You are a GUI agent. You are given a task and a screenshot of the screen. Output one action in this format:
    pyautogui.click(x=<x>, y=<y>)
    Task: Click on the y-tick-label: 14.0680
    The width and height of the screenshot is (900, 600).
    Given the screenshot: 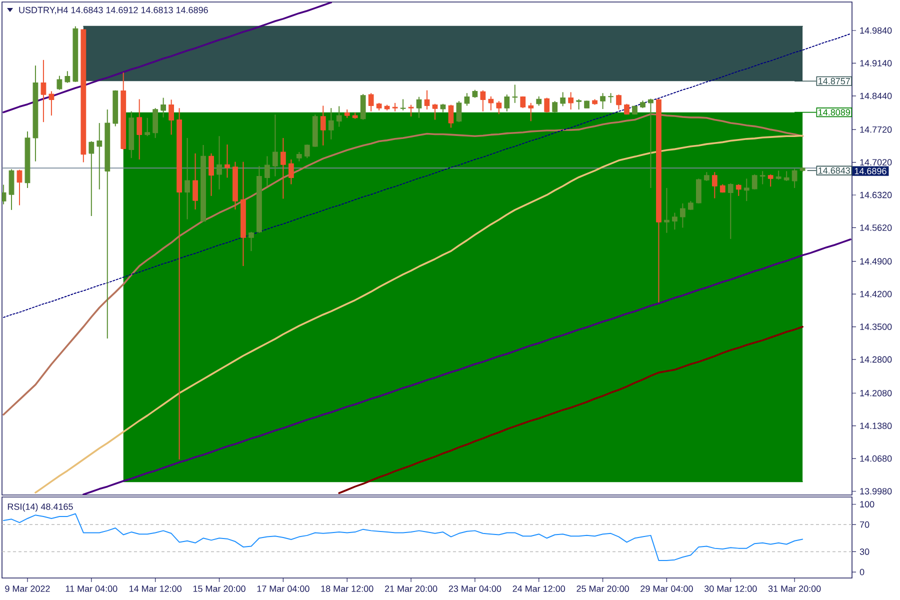 What is the action you would take?
    pyautogui.click(x=876, y=458)
    